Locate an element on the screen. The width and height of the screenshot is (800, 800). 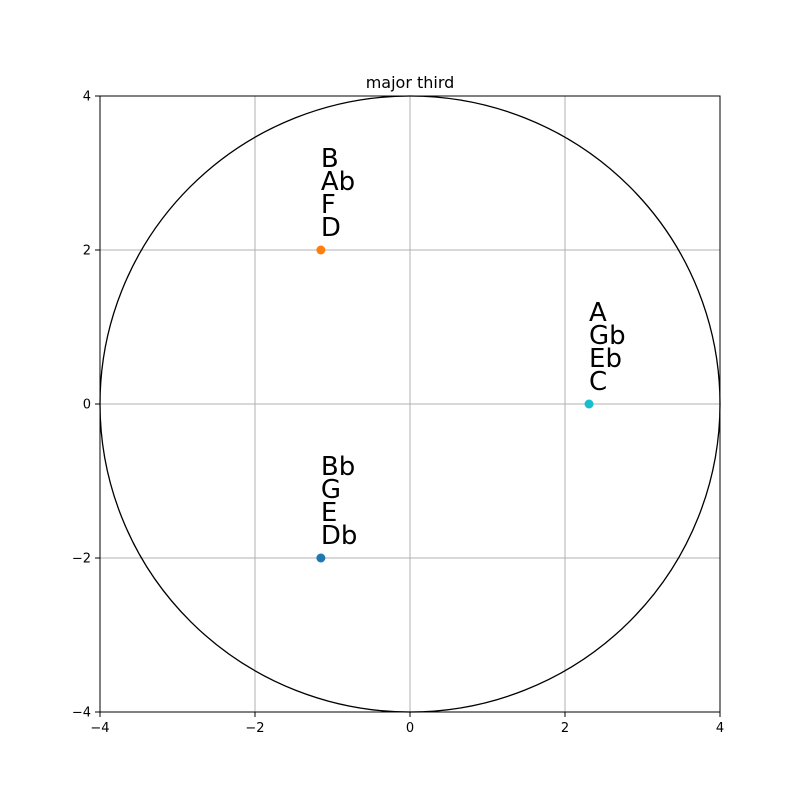
x-tick-label-0: −4 is located at coordinates (99, 728).